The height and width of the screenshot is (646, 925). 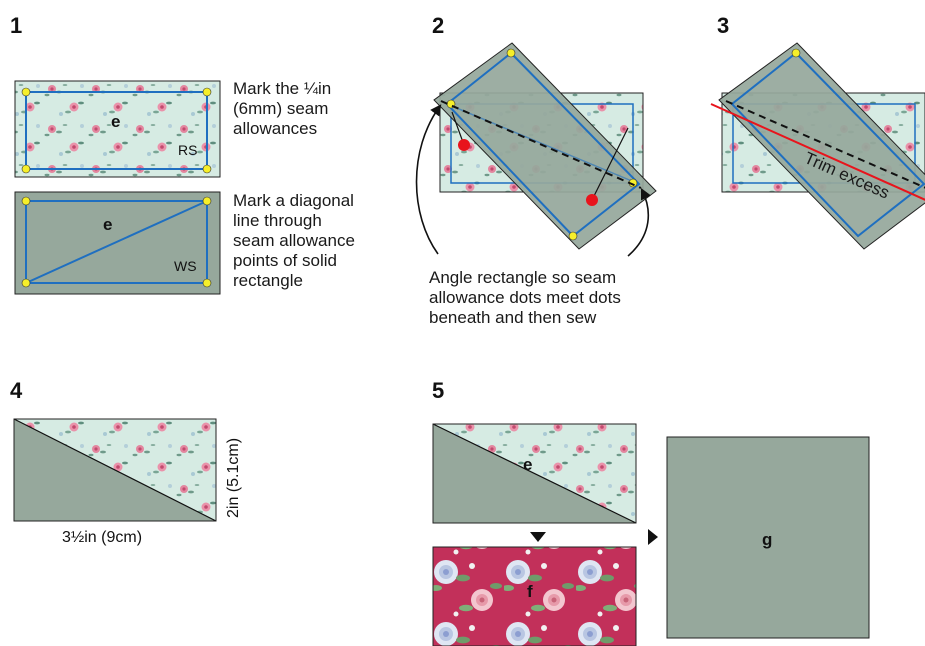 I want to click on step5-result-square: g, so click(x=768, y=537).